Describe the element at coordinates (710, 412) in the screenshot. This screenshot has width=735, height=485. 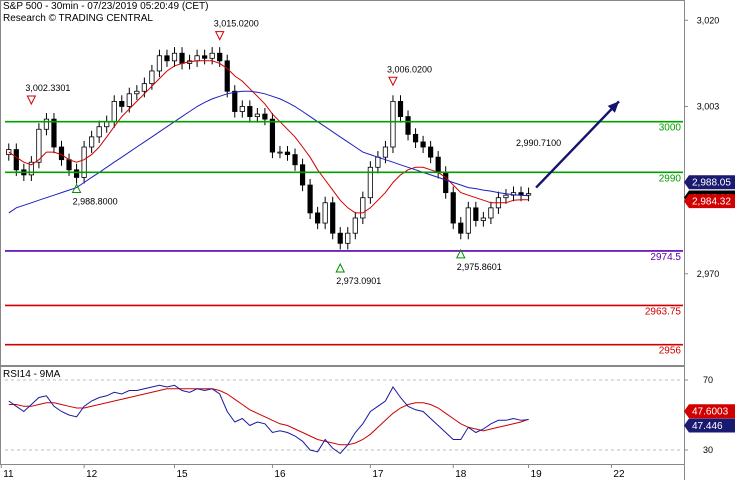
I see `rsi-value-tag-label: 47.6003` at that location.